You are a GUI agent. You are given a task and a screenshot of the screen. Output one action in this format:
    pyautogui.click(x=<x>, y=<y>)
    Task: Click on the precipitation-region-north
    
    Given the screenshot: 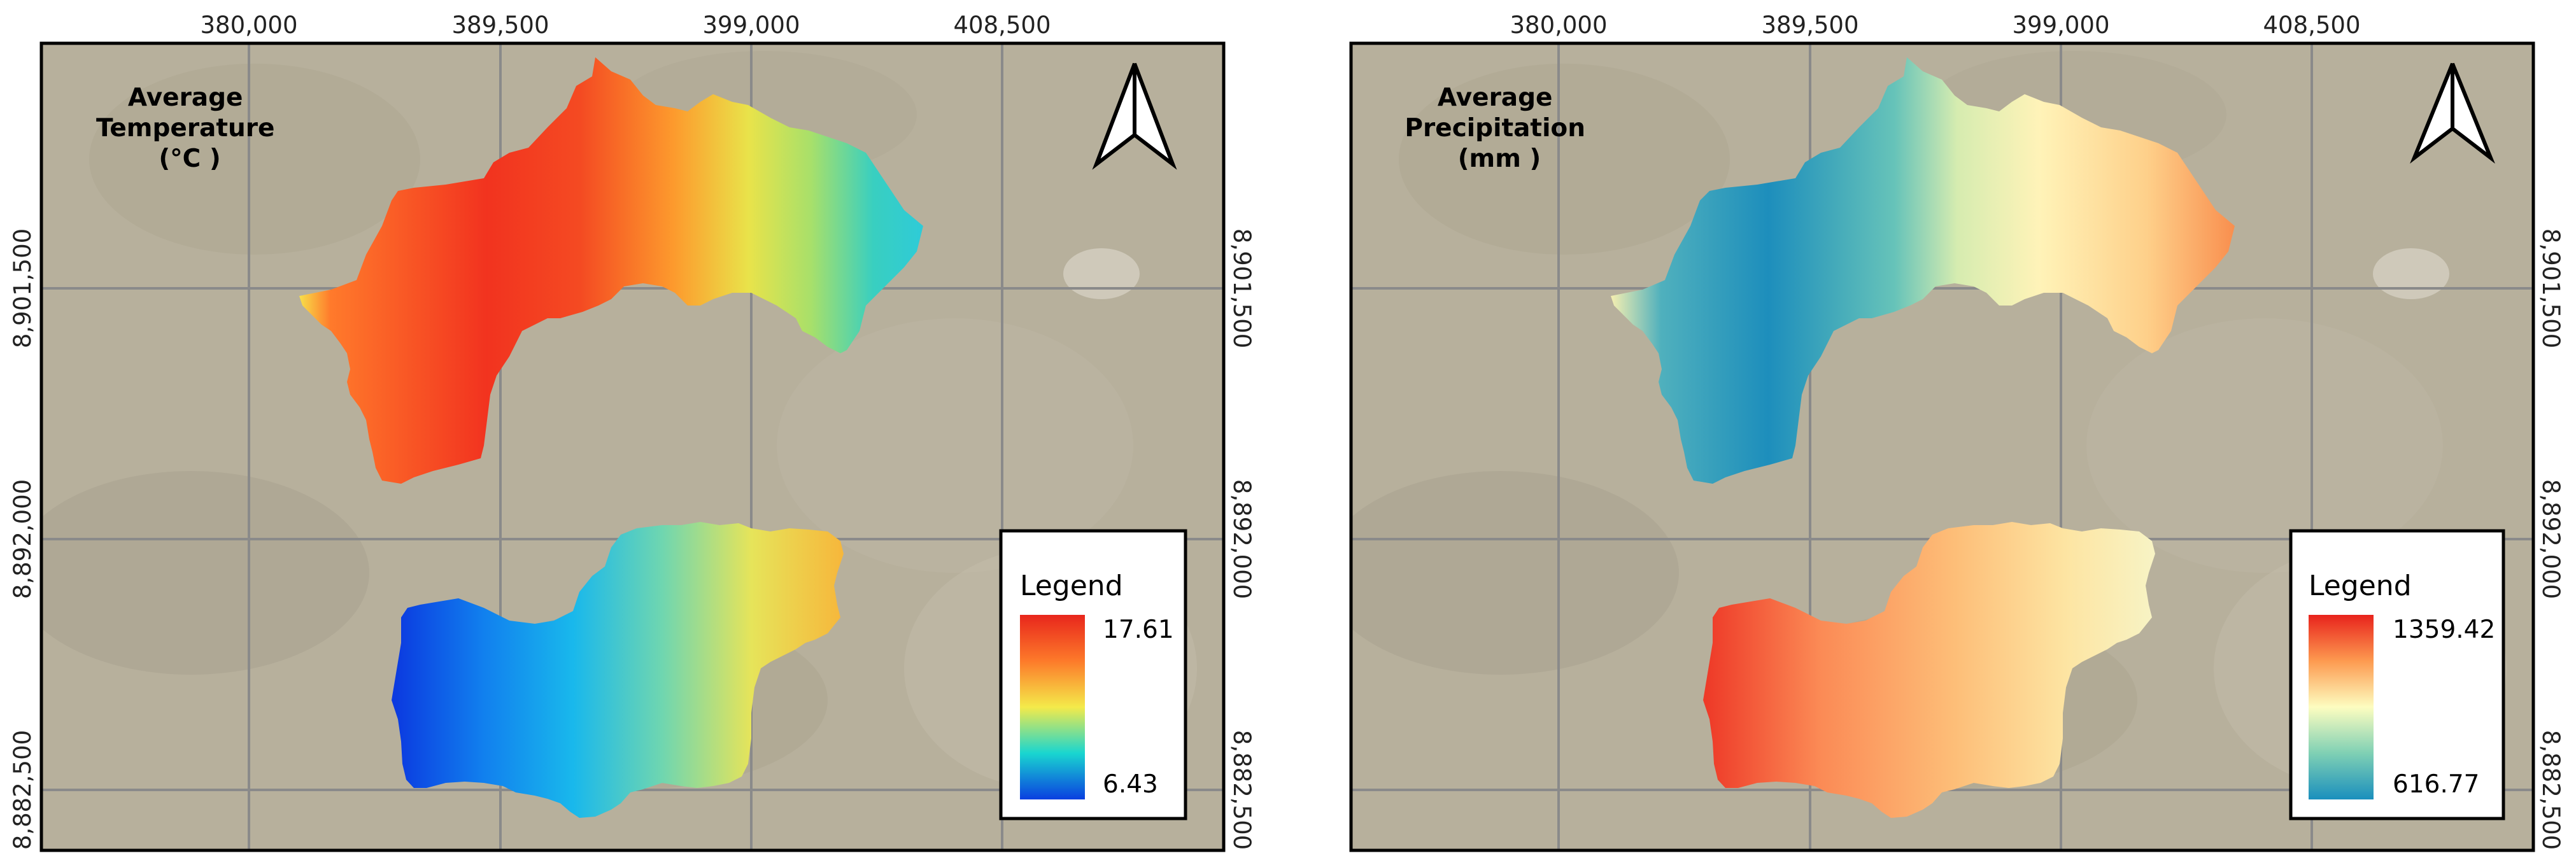 What is the action you would take?
    pyautogui.click(x=1923, y=270)
    